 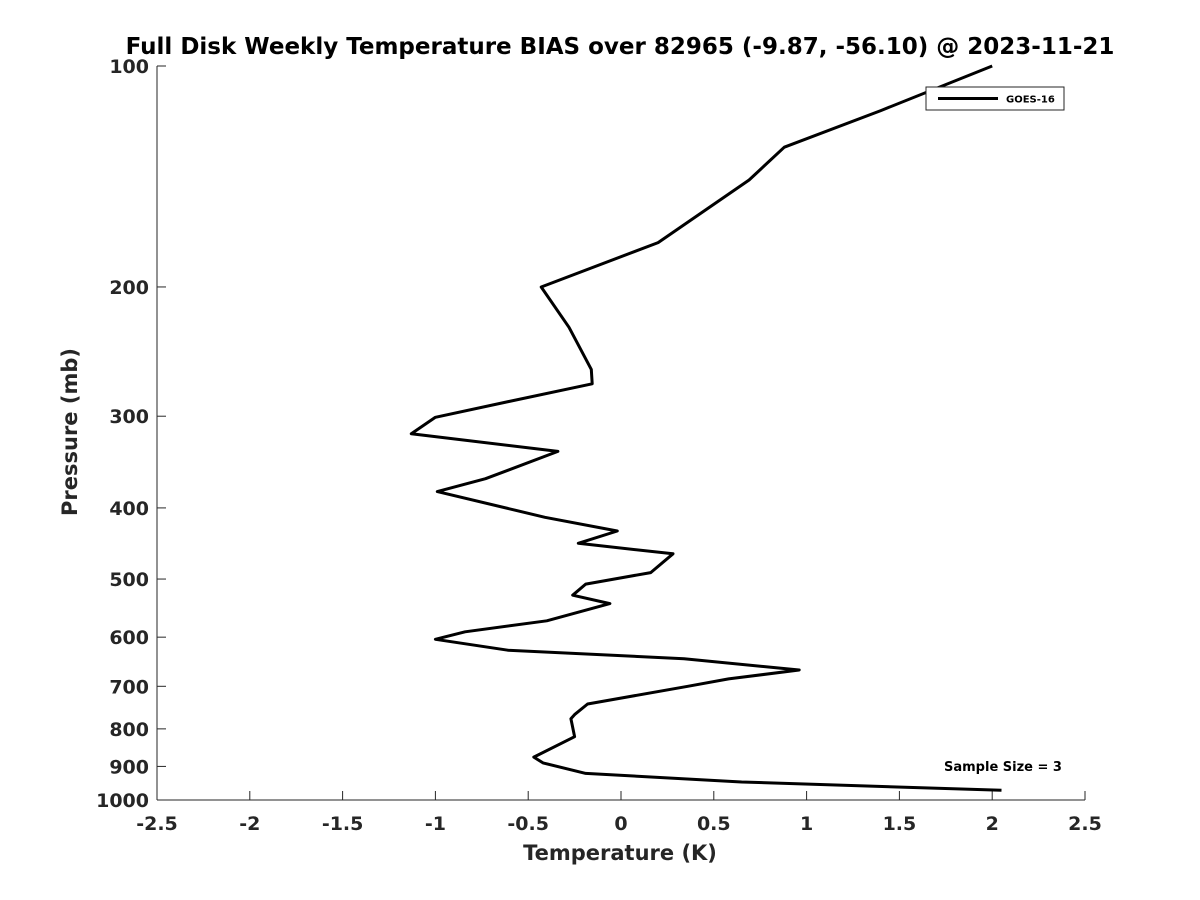 What do you see at coordinates (714, 824) in the screenshot?
I see `x-tick-label: 0.5` at bounding box center [714, 824].